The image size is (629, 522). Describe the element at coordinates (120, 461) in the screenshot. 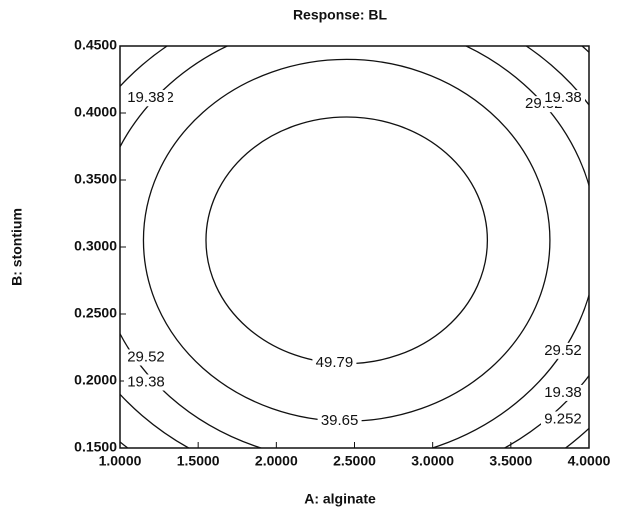

I see `x-tick-label: 1.0000` at that location.